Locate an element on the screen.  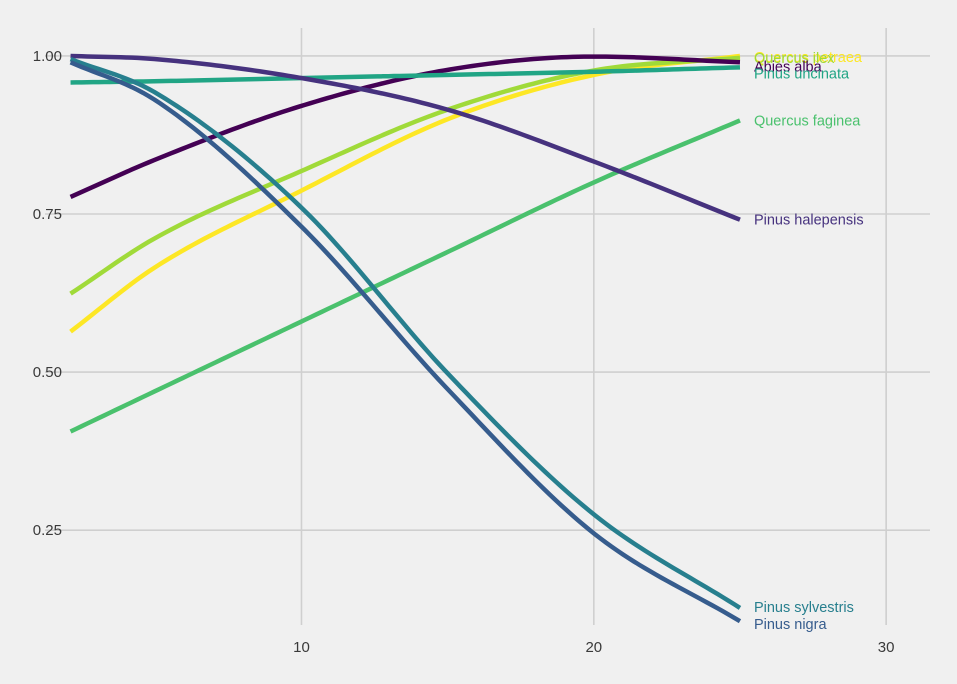
series-label-pinus-uncinata: Pinus uncinata is located at coordinates (802, 74).